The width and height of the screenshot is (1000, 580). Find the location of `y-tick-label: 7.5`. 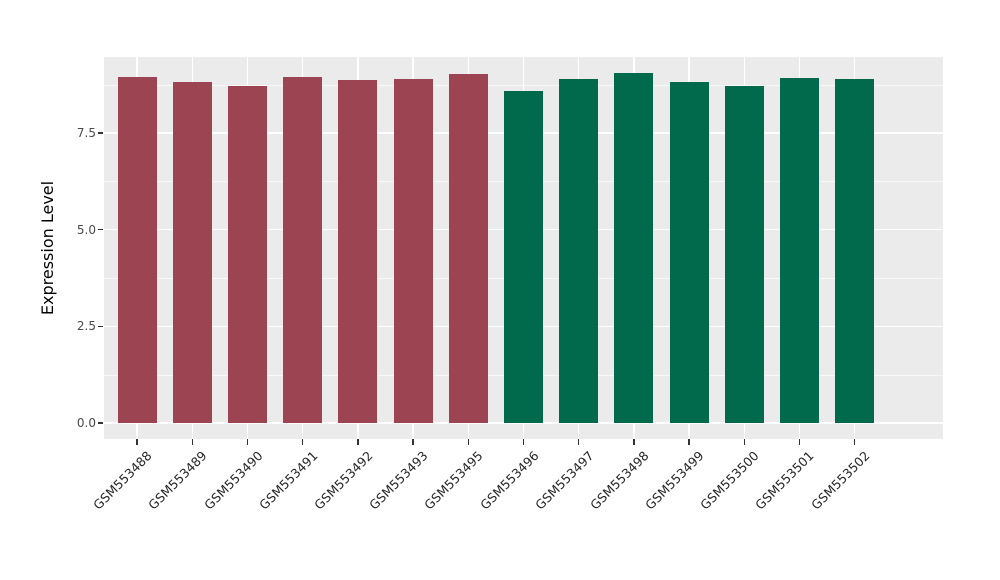

y-tick-label: 7.5 is located at coordinates (86, 132).